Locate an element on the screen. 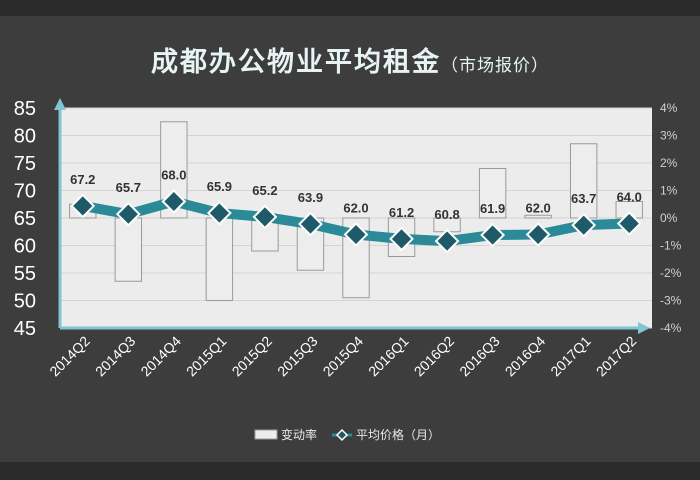 The width and height of the screenshot is (700, 480). legend-label-line: 平均价格（月） is located at coordinates (398, 434).